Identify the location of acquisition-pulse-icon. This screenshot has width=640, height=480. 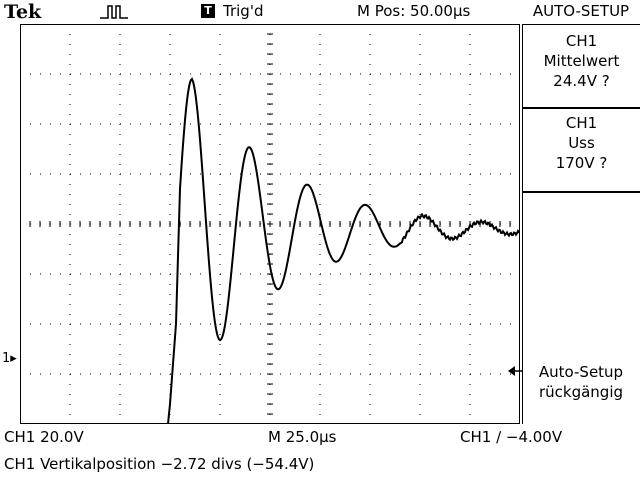
(114, 12).